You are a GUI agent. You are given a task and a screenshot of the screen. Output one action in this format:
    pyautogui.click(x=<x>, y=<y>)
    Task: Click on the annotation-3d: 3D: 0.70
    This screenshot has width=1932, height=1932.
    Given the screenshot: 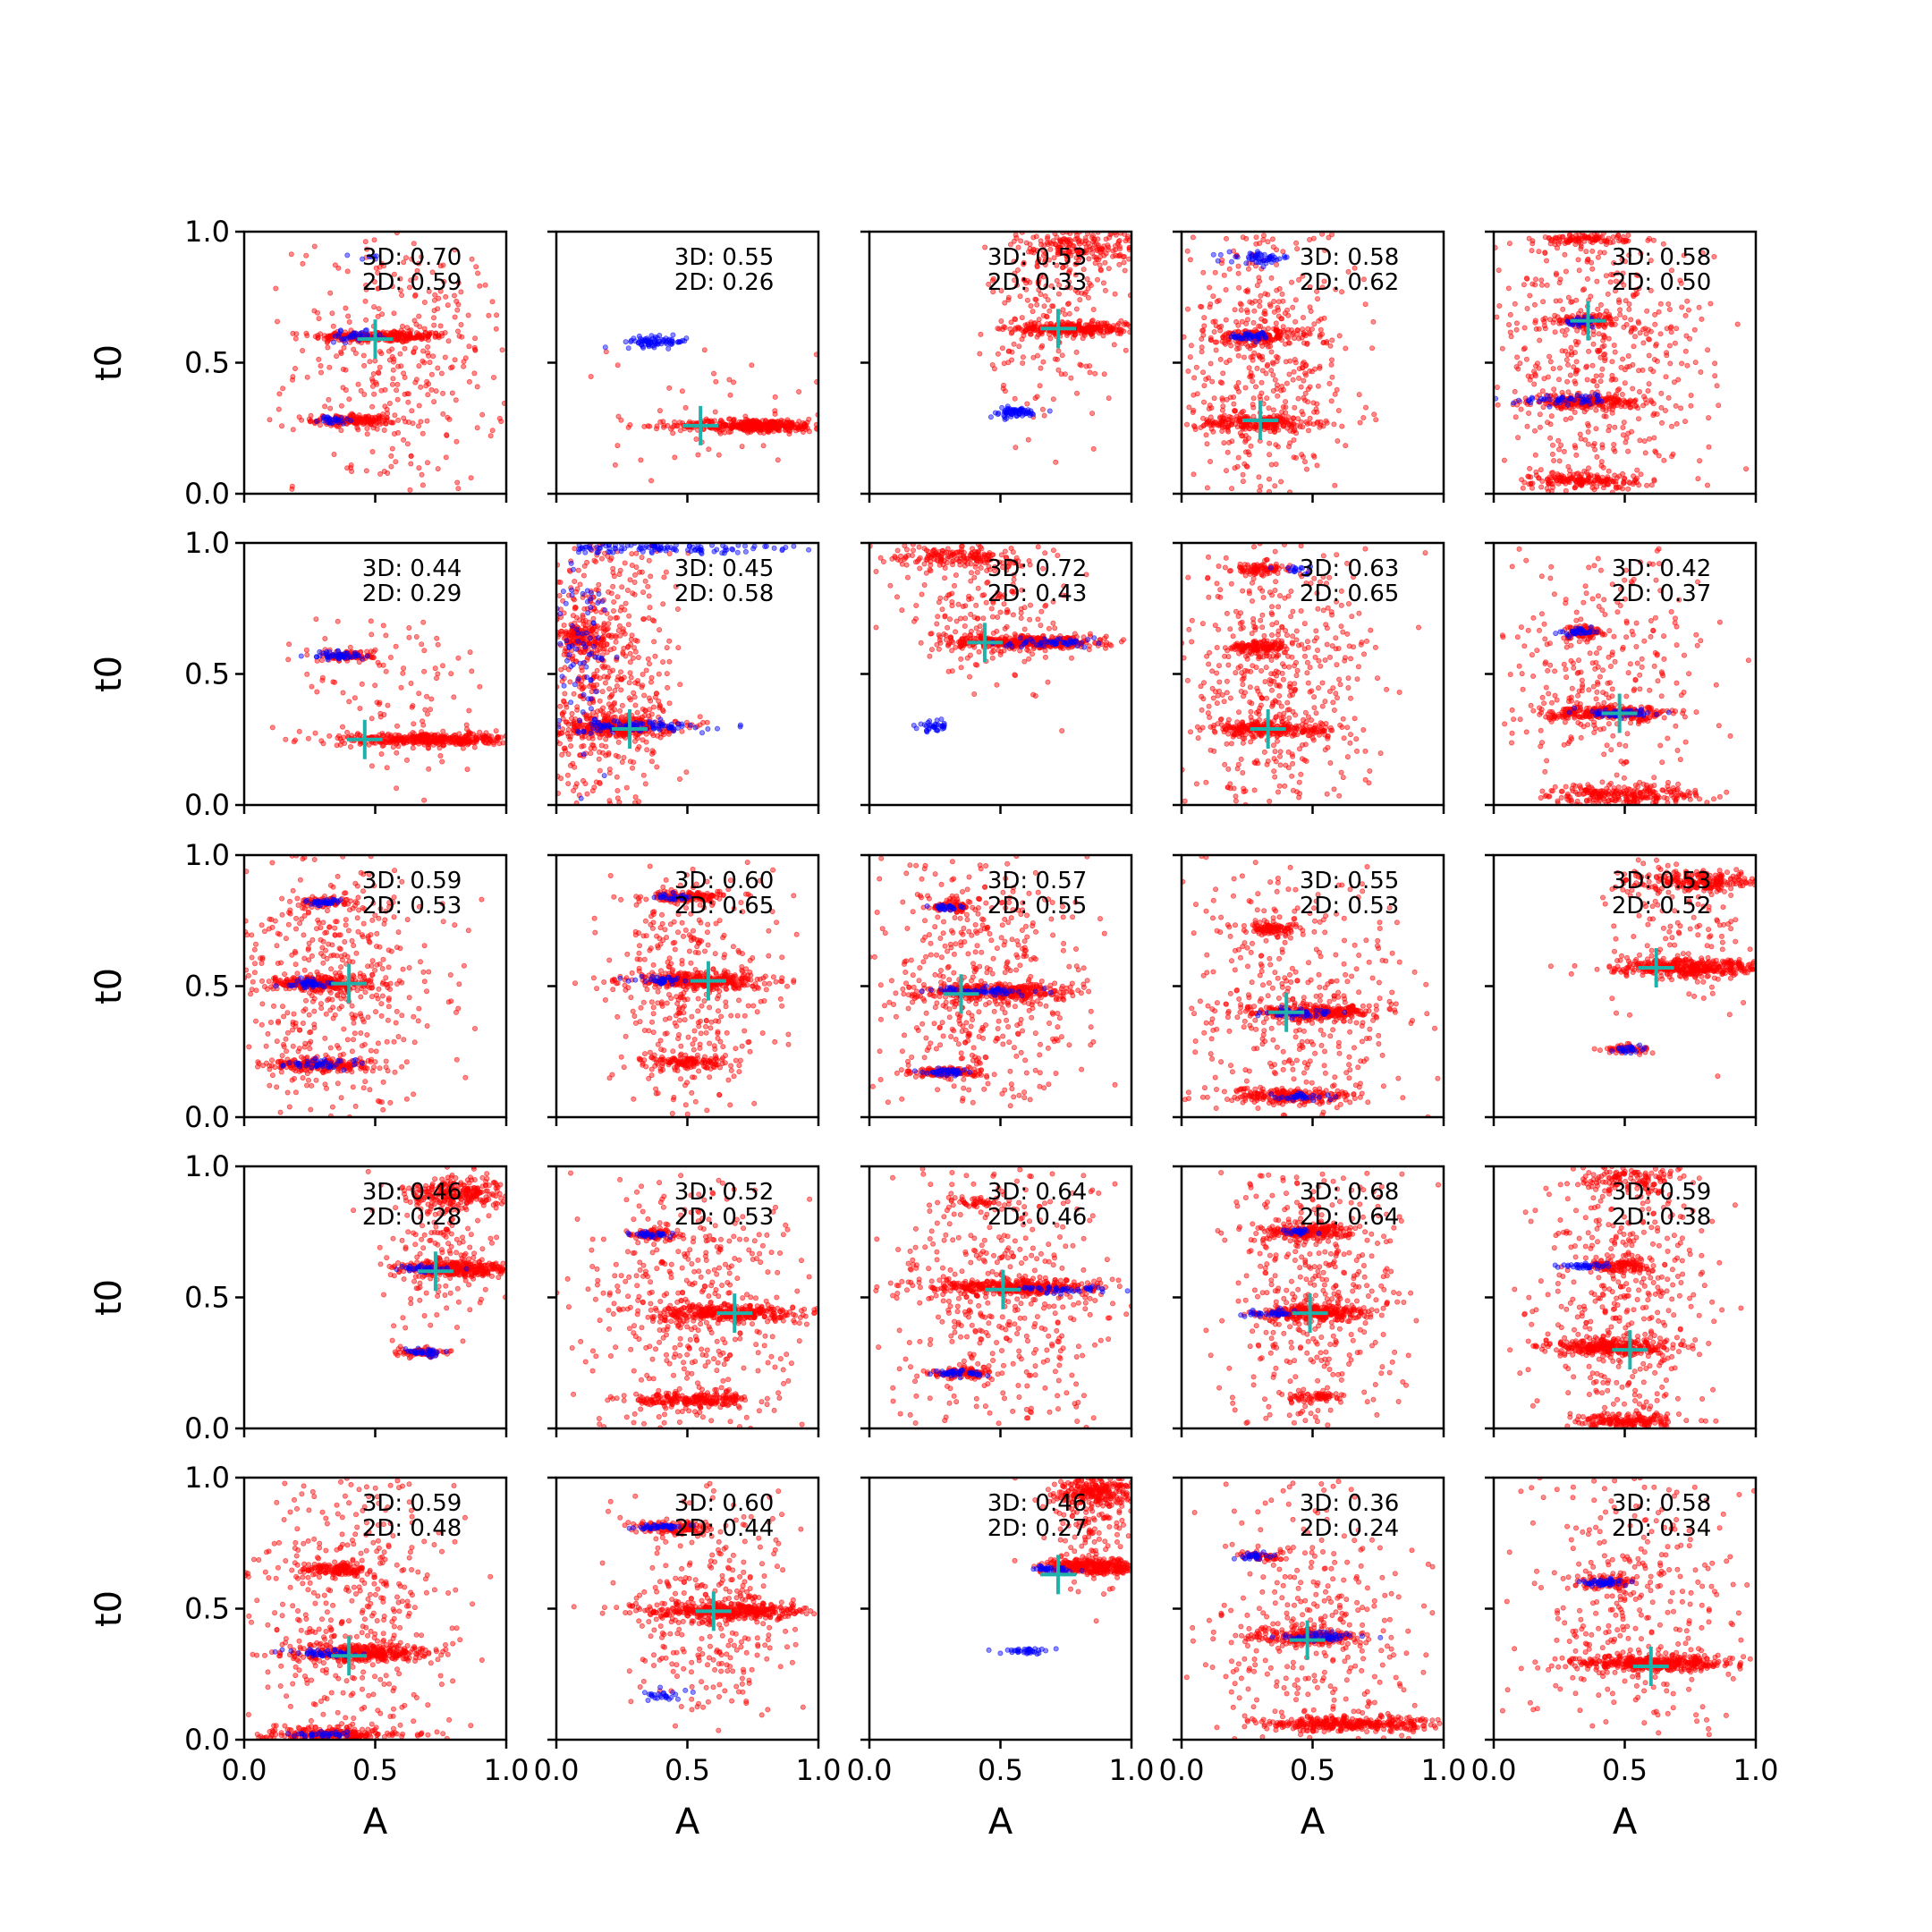 What is the action you would take?
    pyautogui.click(x=412, y=257)
    